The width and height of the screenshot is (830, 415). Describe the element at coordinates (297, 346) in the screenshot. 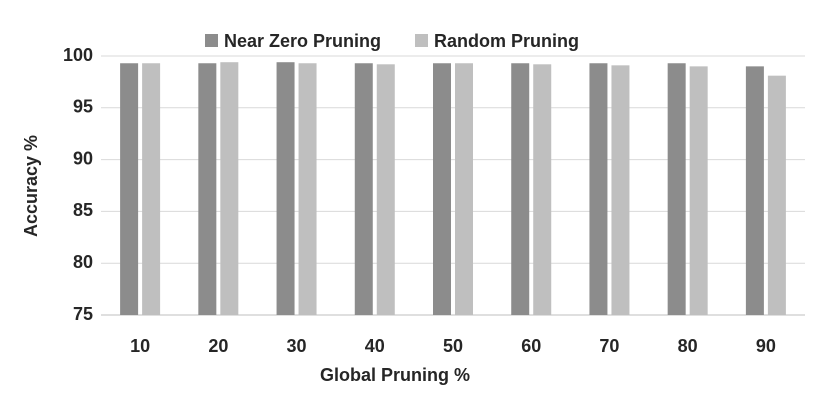

I see `x-tick-label: 30` at that location.